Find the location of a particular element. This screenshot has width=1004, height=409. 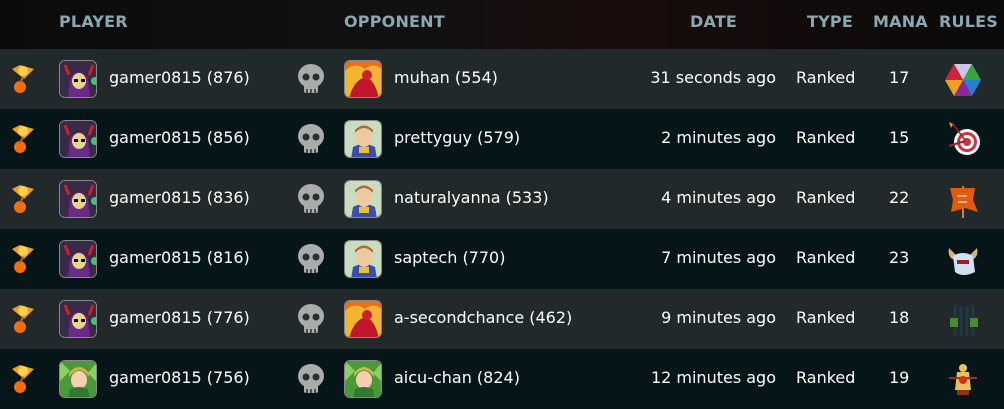

battle-date: 12 minutes ago is located at coordinates (713, 377).